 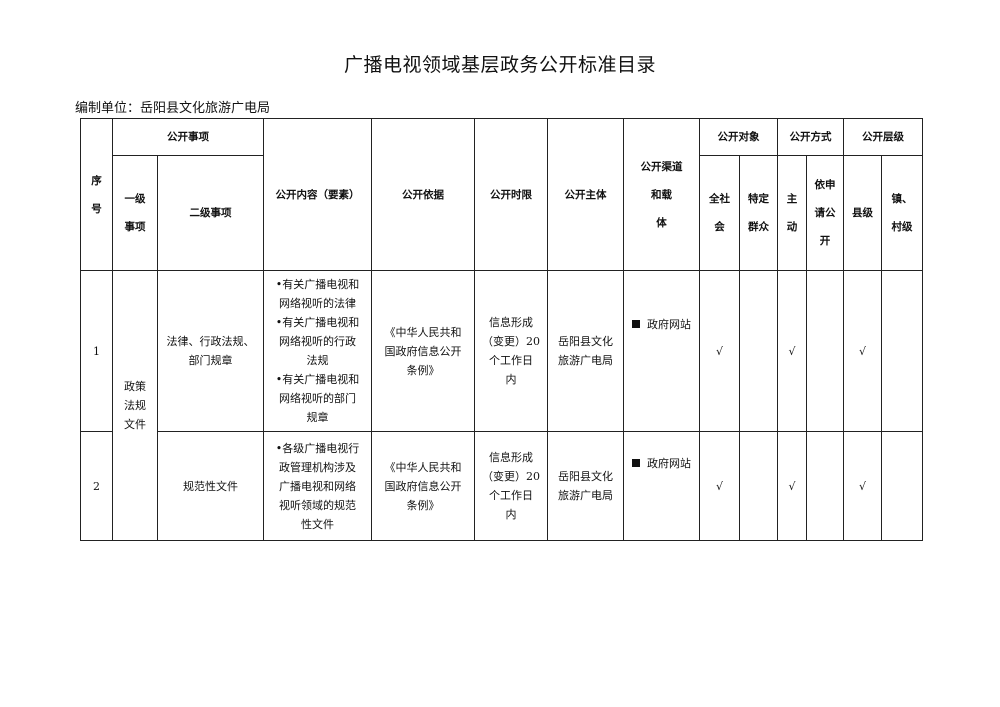 I want to click on header-time-limit: 公开时限, so click(x=511, y=194).